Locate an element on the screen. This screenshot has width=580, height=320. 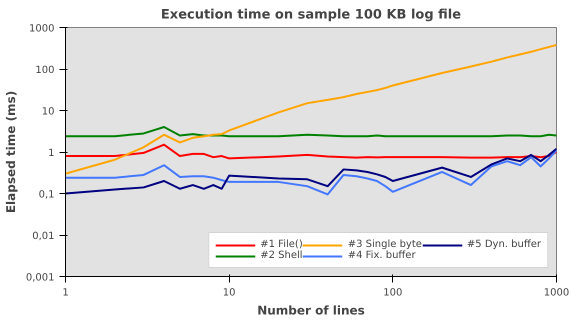
legend-label: #2 Shell is located at coordinates (281, 255).